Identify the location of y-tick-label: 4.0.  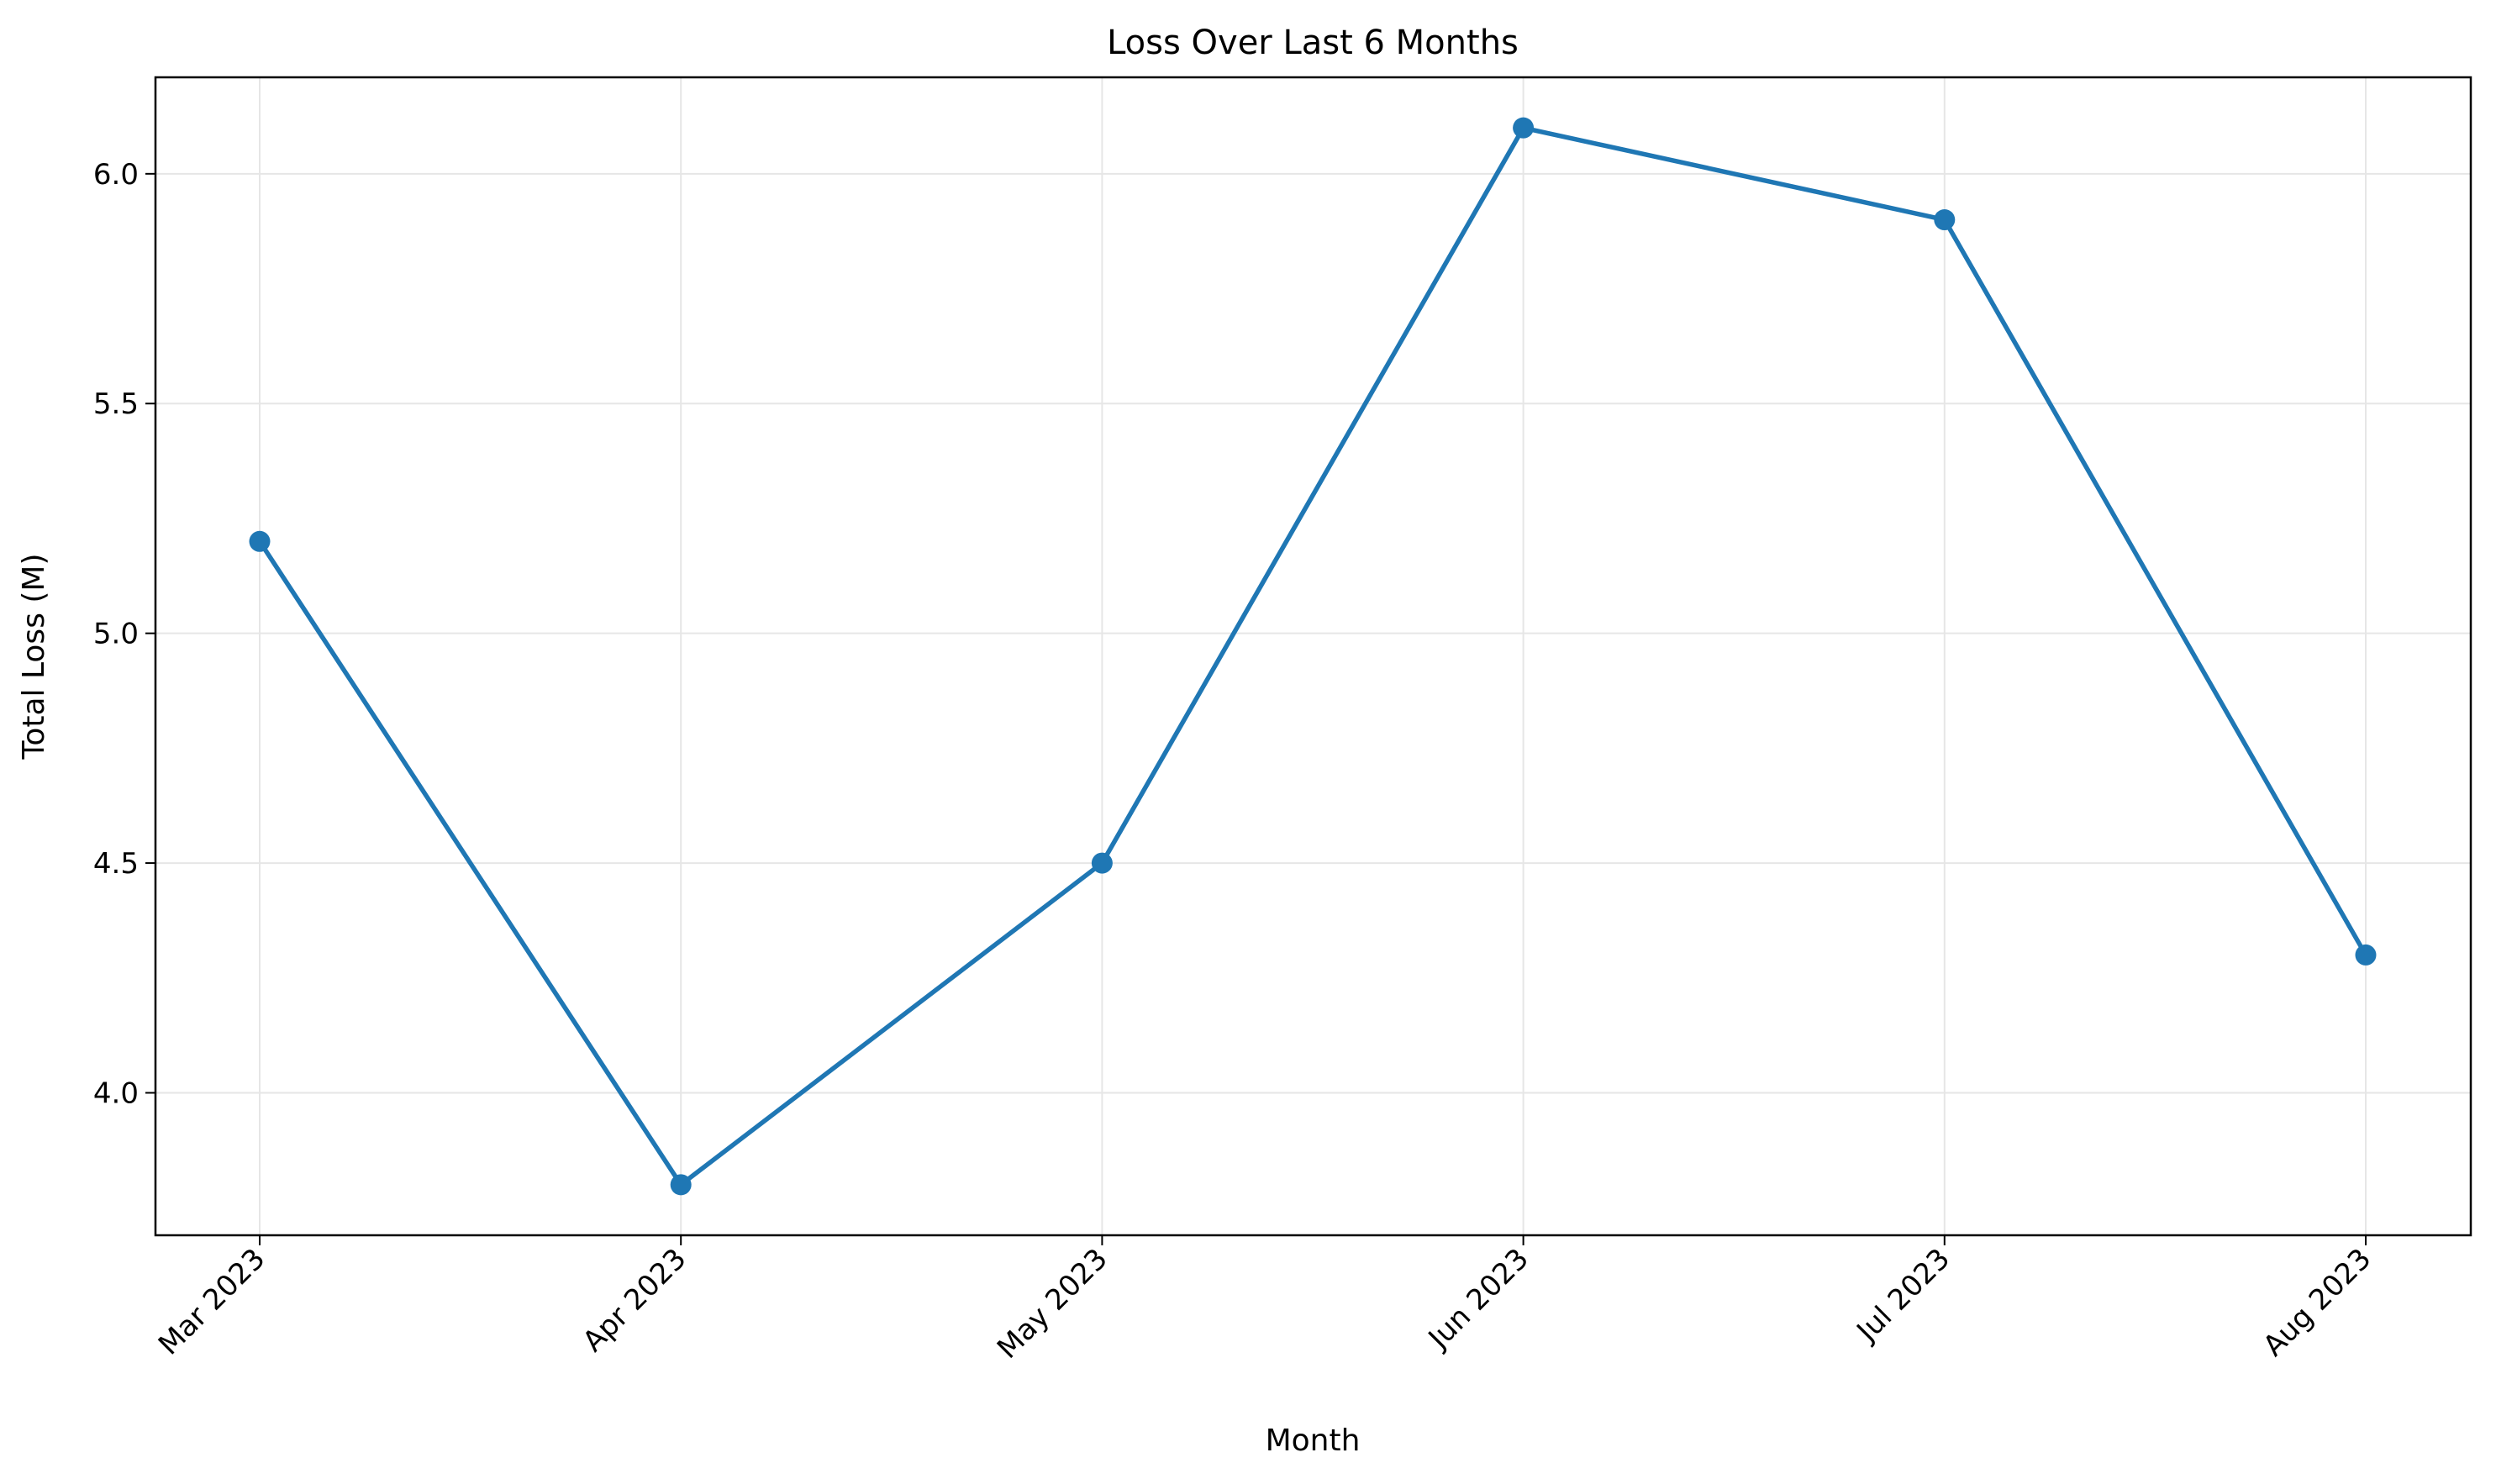
(116, 1093).